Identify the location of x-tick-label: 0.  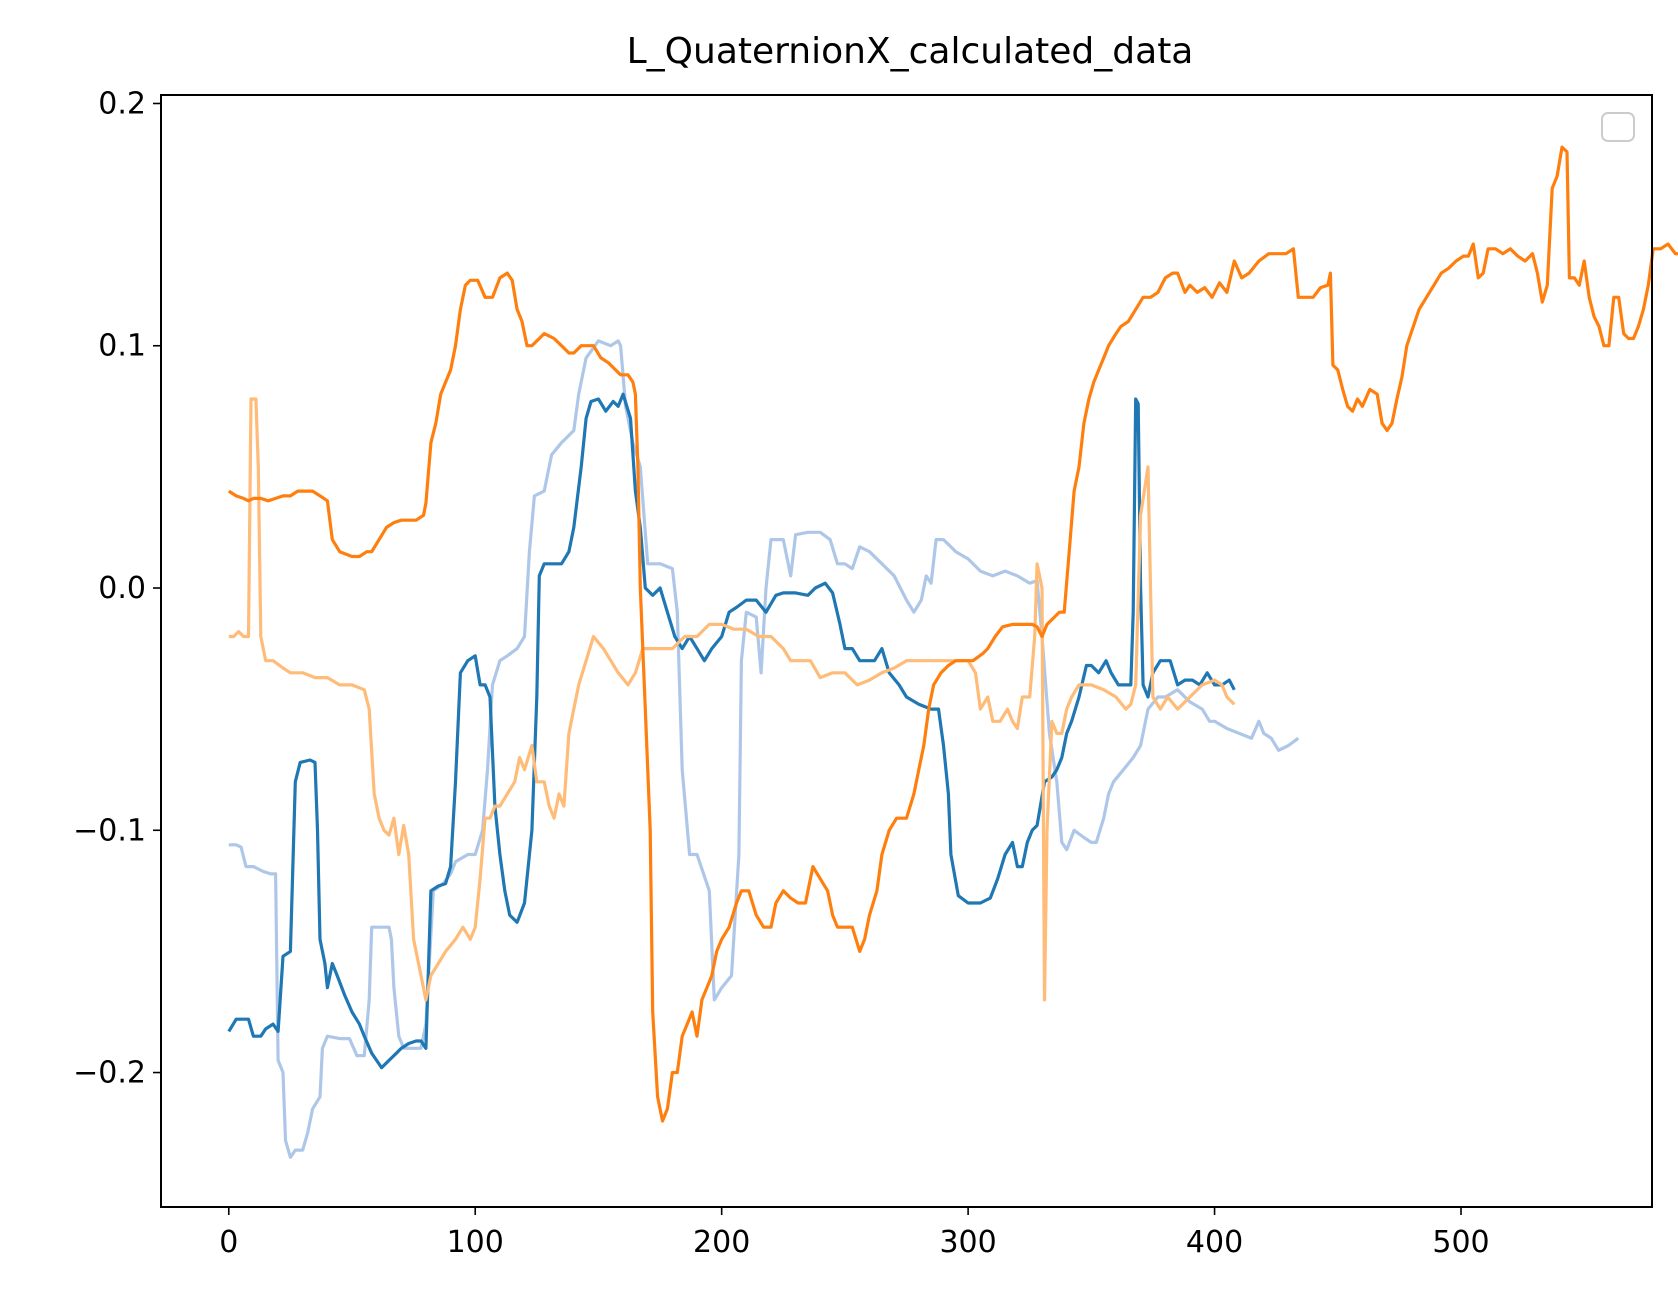
(228, 1242).